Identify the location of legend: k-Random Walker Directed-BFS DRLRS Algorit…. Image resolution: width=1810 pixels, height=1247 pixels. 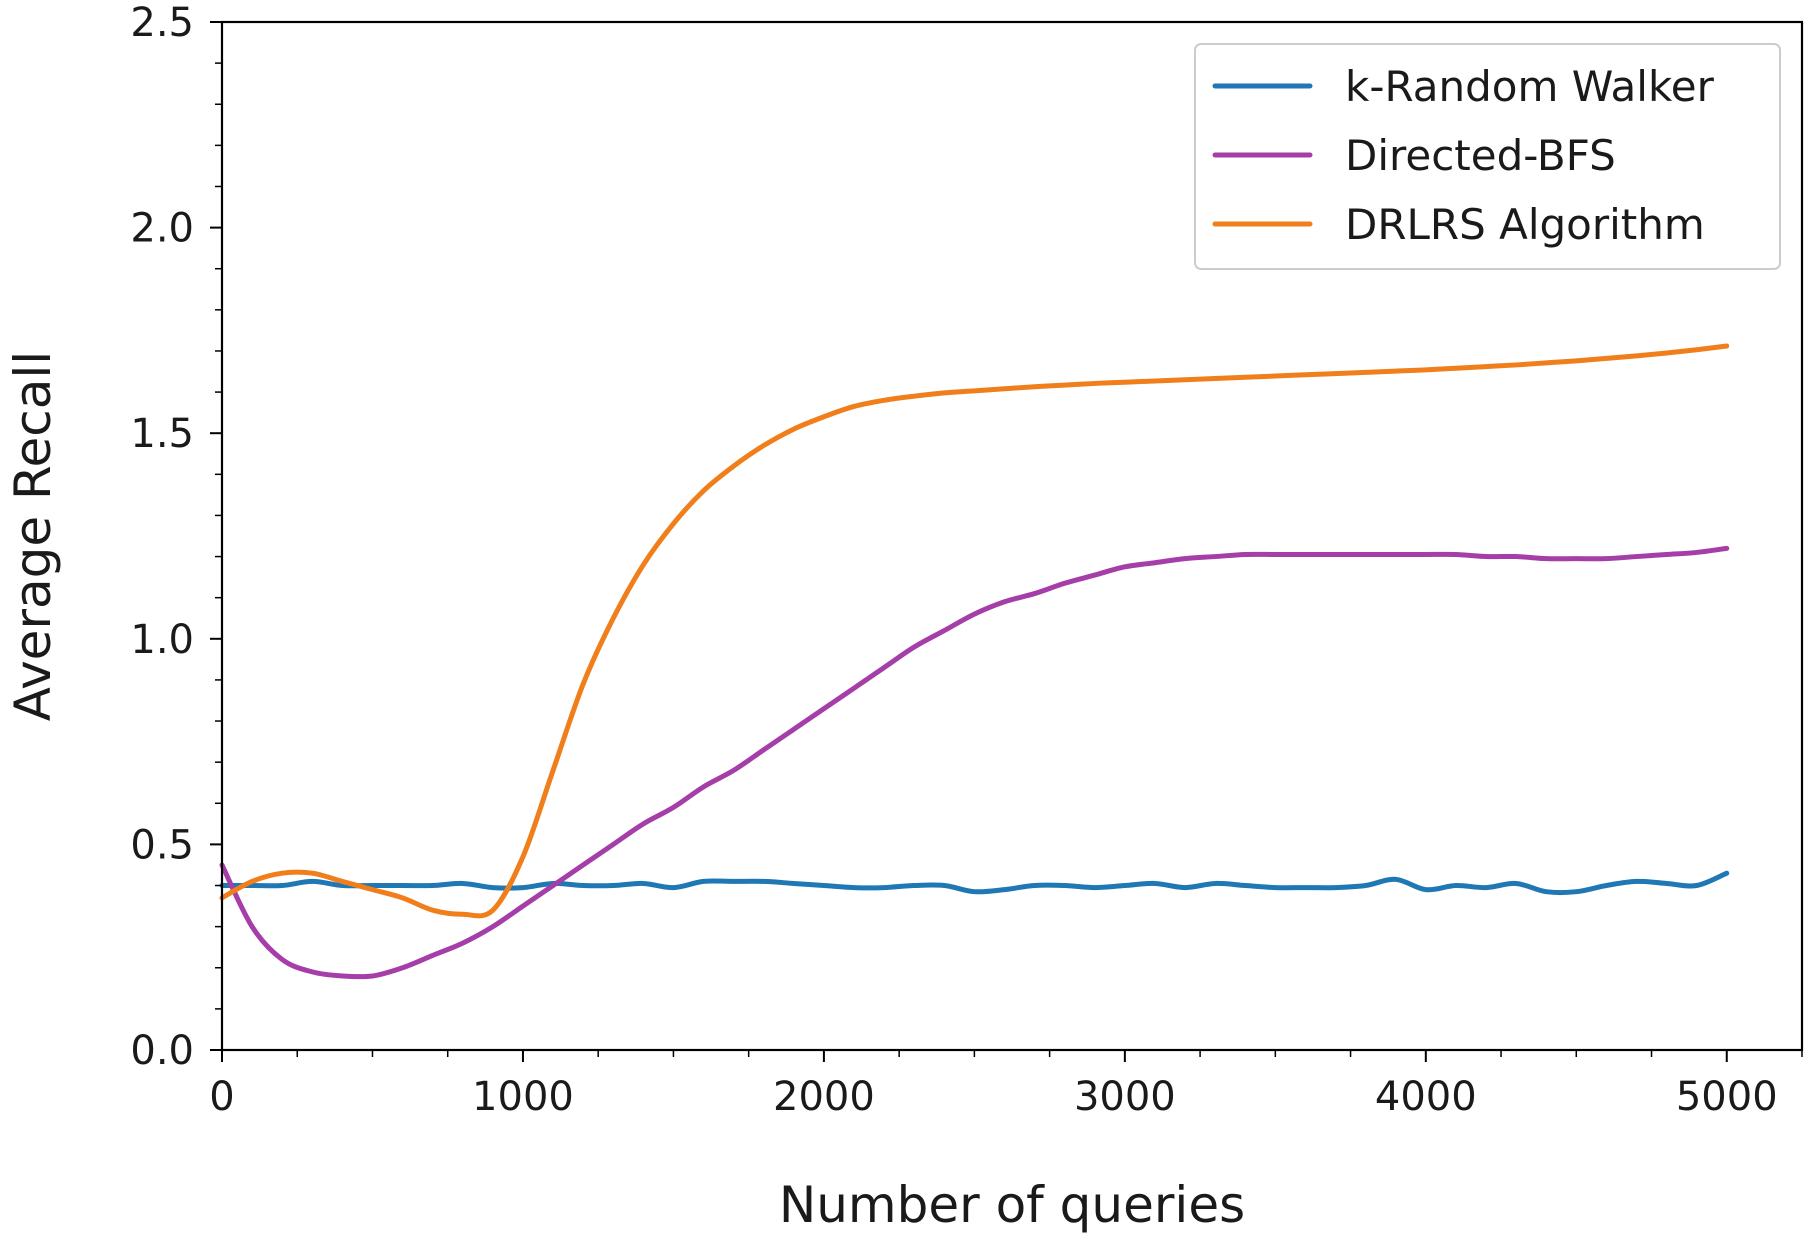
(1487, 156).